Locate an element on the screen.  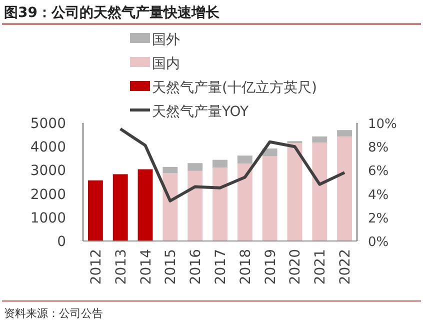
x-tick-label: 2016 is located at coordinates (196, 266).